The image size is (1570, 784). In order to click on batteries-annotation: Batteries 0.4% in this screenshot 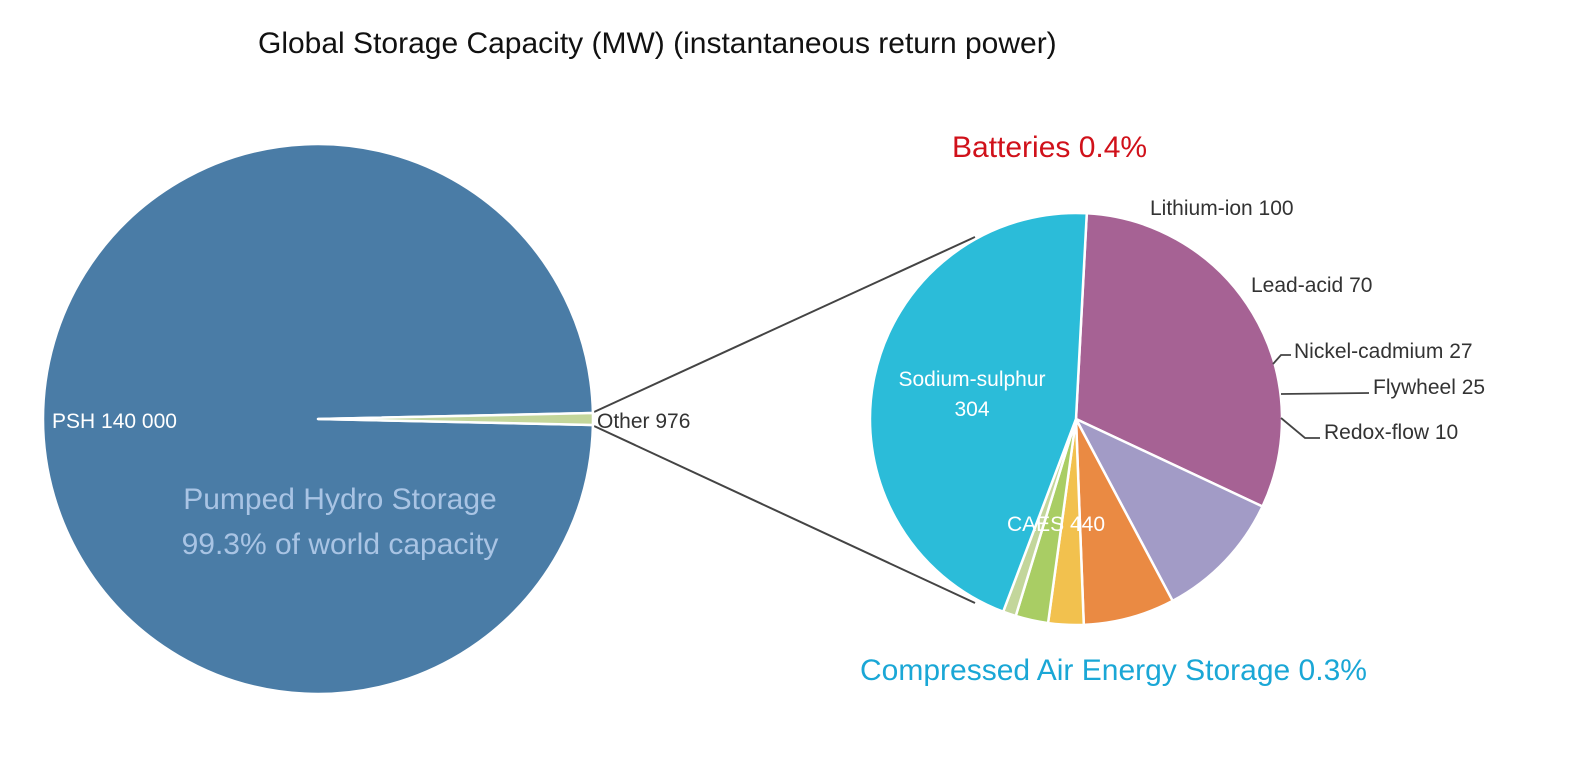, I will do `click(1049, 147)`.